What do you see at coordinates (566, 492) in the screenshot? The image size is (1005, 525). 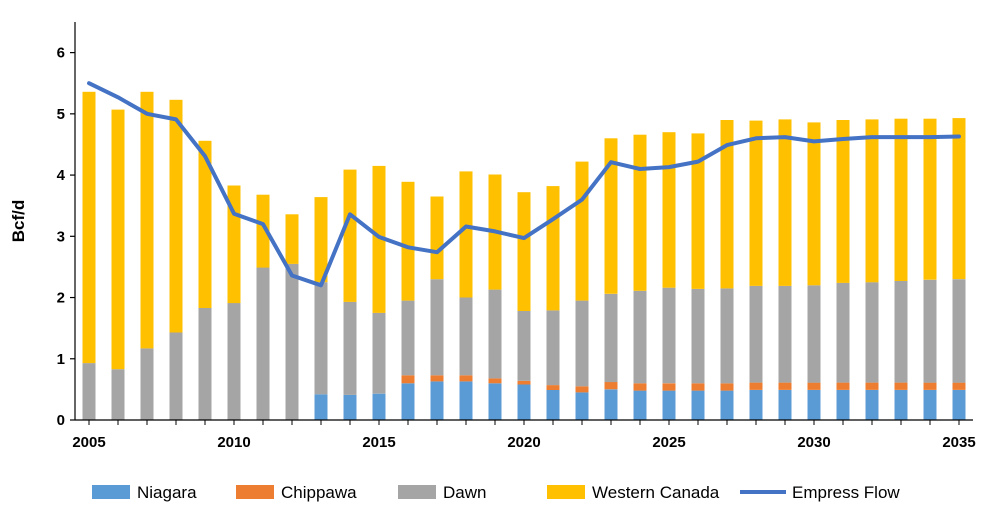 I see `legend-swatch-western-canada` at bounding box center [566, 492].